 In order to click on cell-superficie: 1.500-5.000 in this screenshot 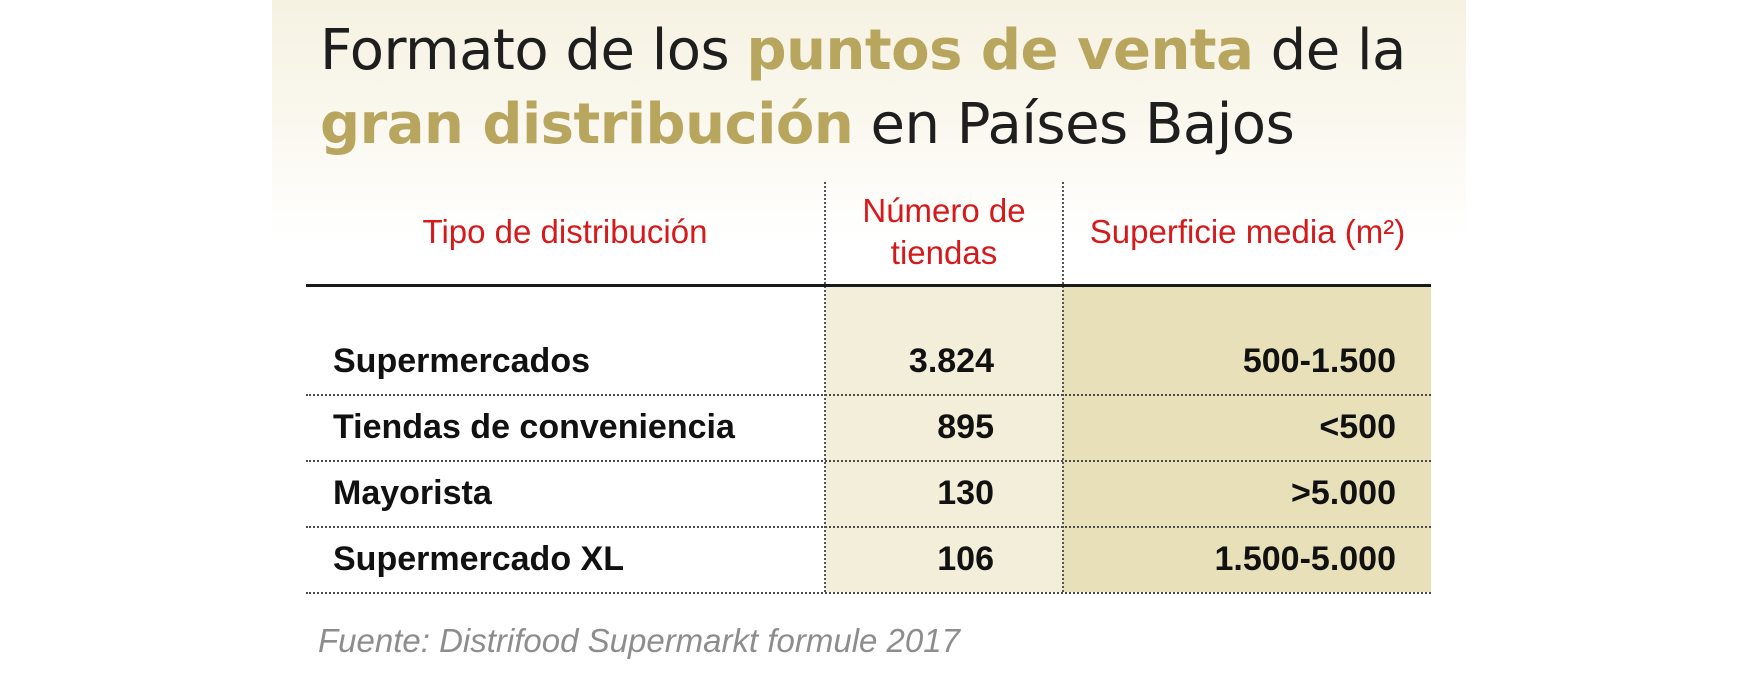, I will do `click(1305, 559)`.